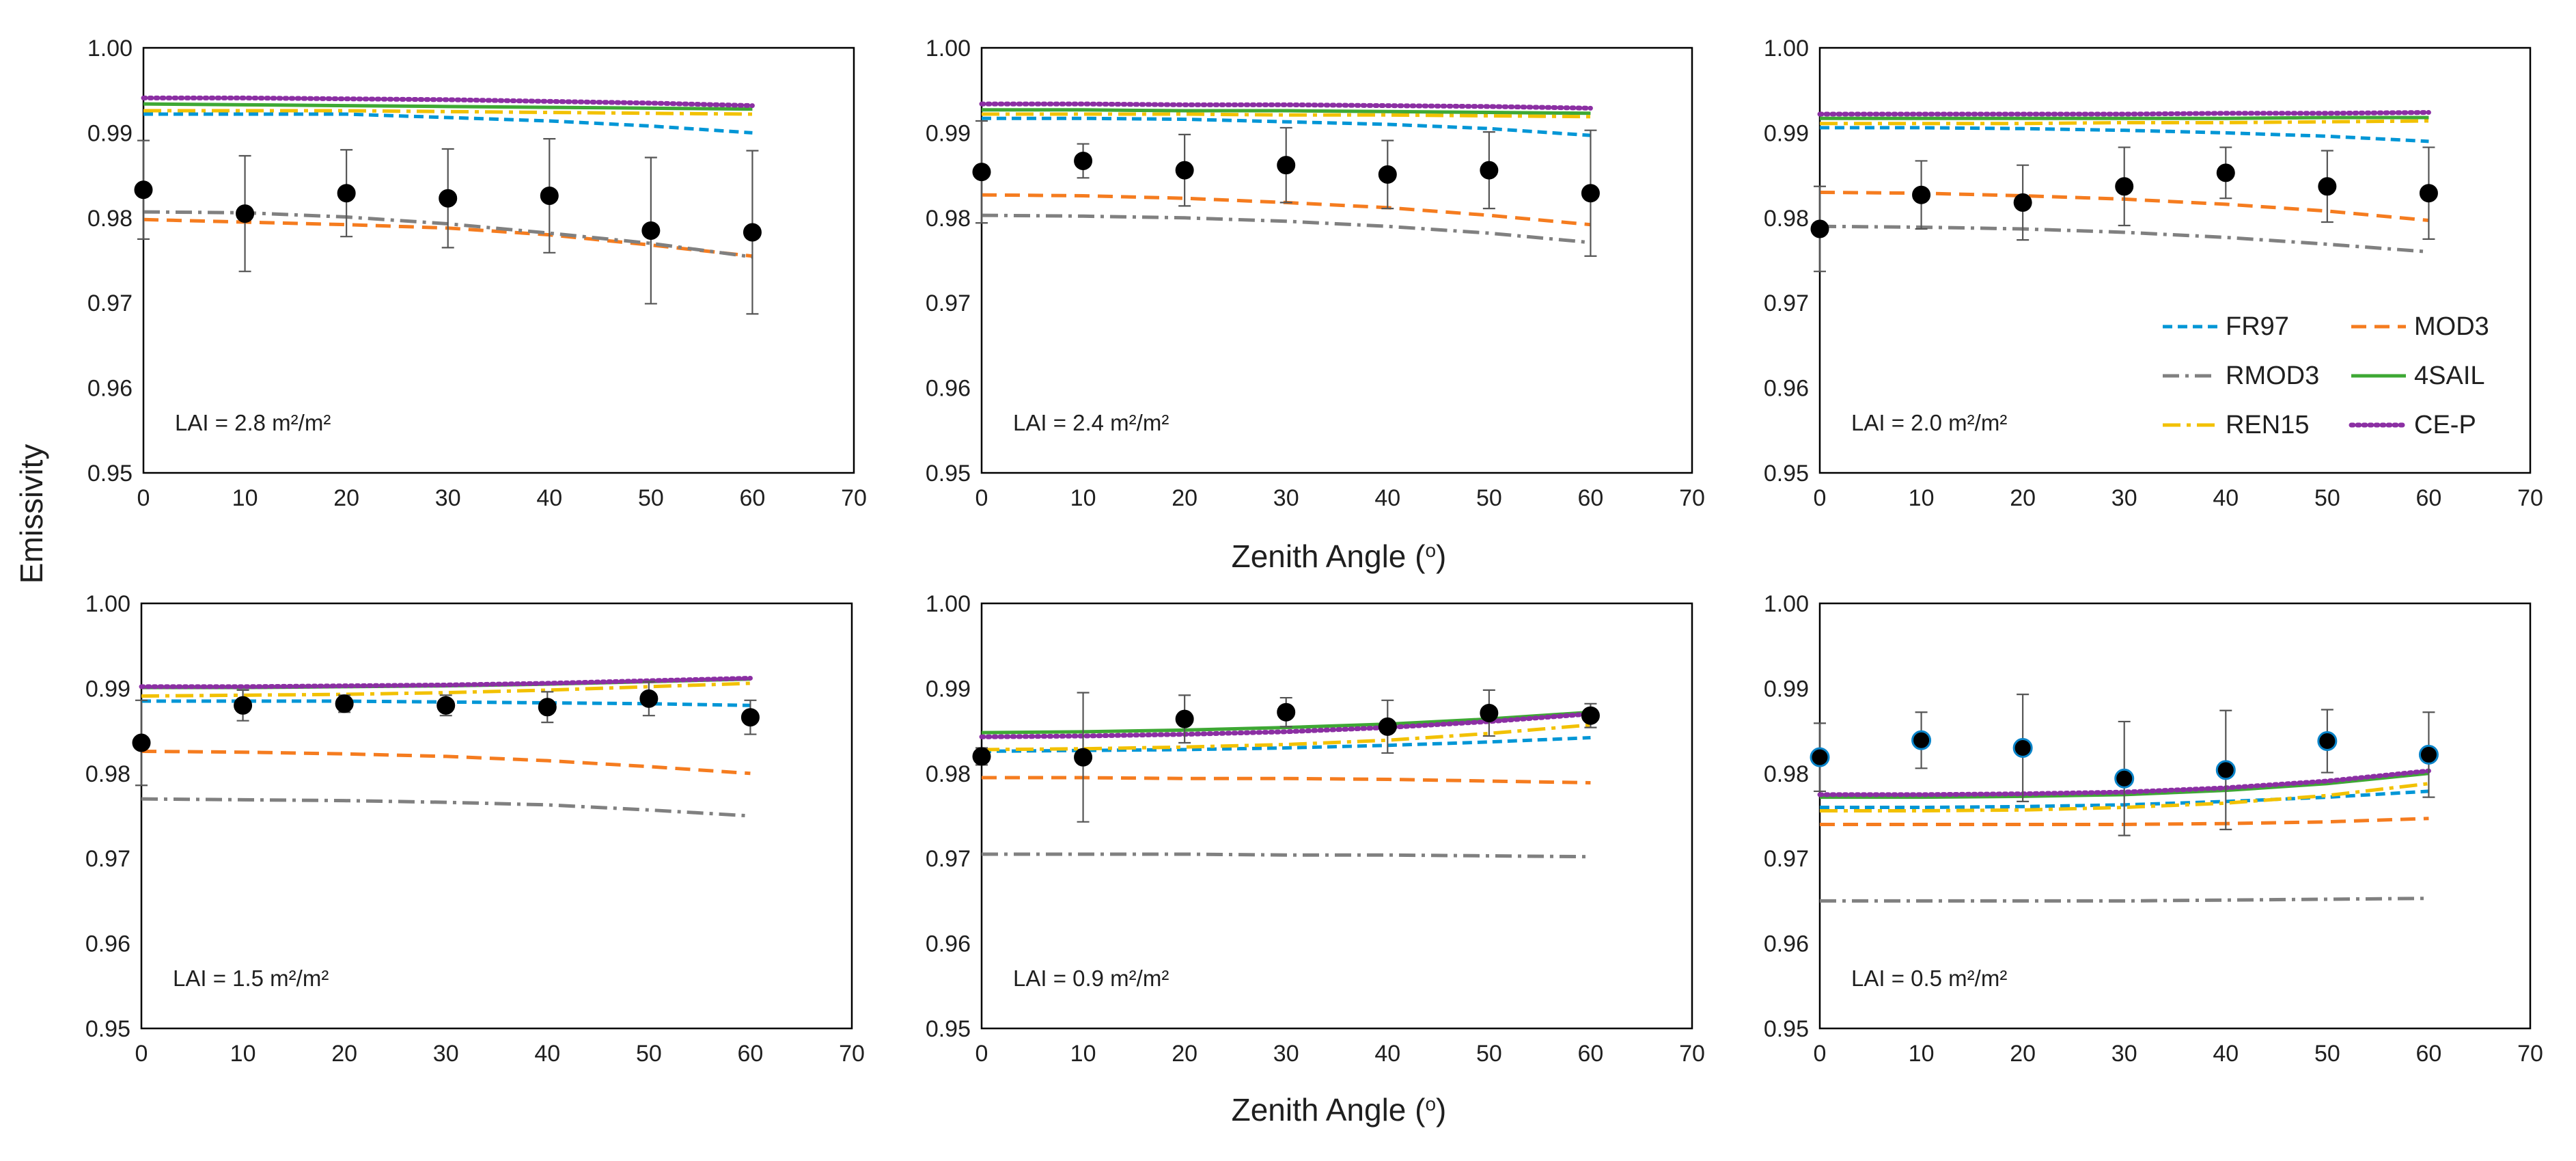 This screenshot has width=2576, height=1161. Describe the element at coordinates (251, 978) in the screenshot. I see `lai-annotation: LAI = 1.5 m²/m²` at that location.